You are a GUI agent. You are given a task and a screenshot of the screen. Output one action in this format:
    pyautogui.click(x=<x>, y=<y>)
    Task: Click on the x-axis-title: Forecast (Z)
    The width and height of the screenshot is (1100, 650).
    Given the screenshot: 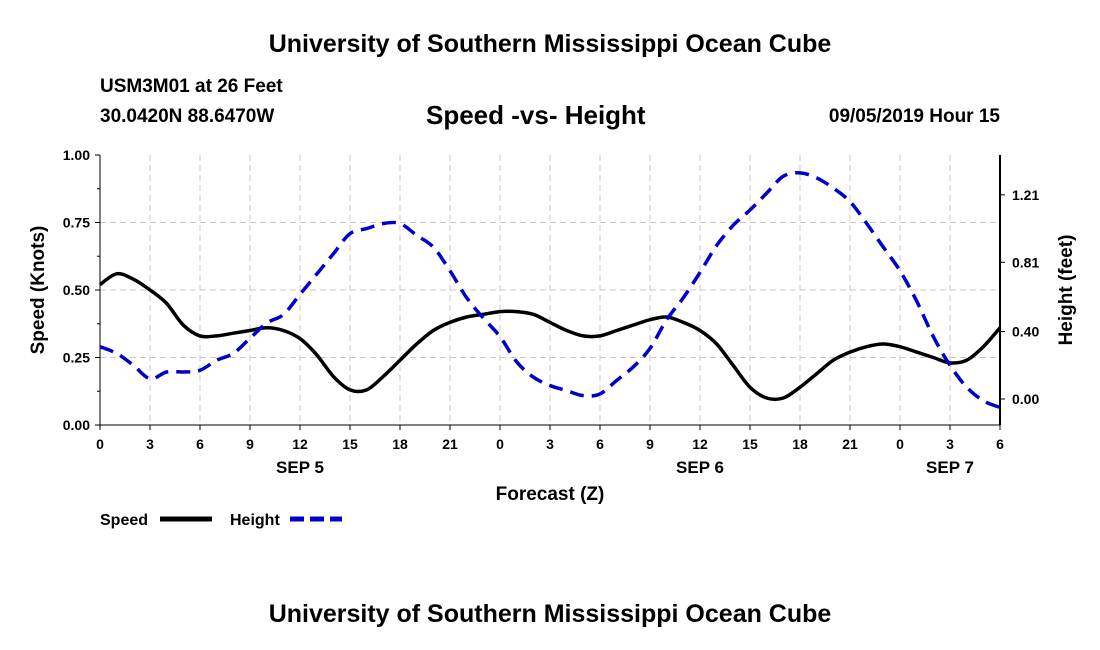 What is the action you would take?
    pyautogui.click(x=550, y=494)
    